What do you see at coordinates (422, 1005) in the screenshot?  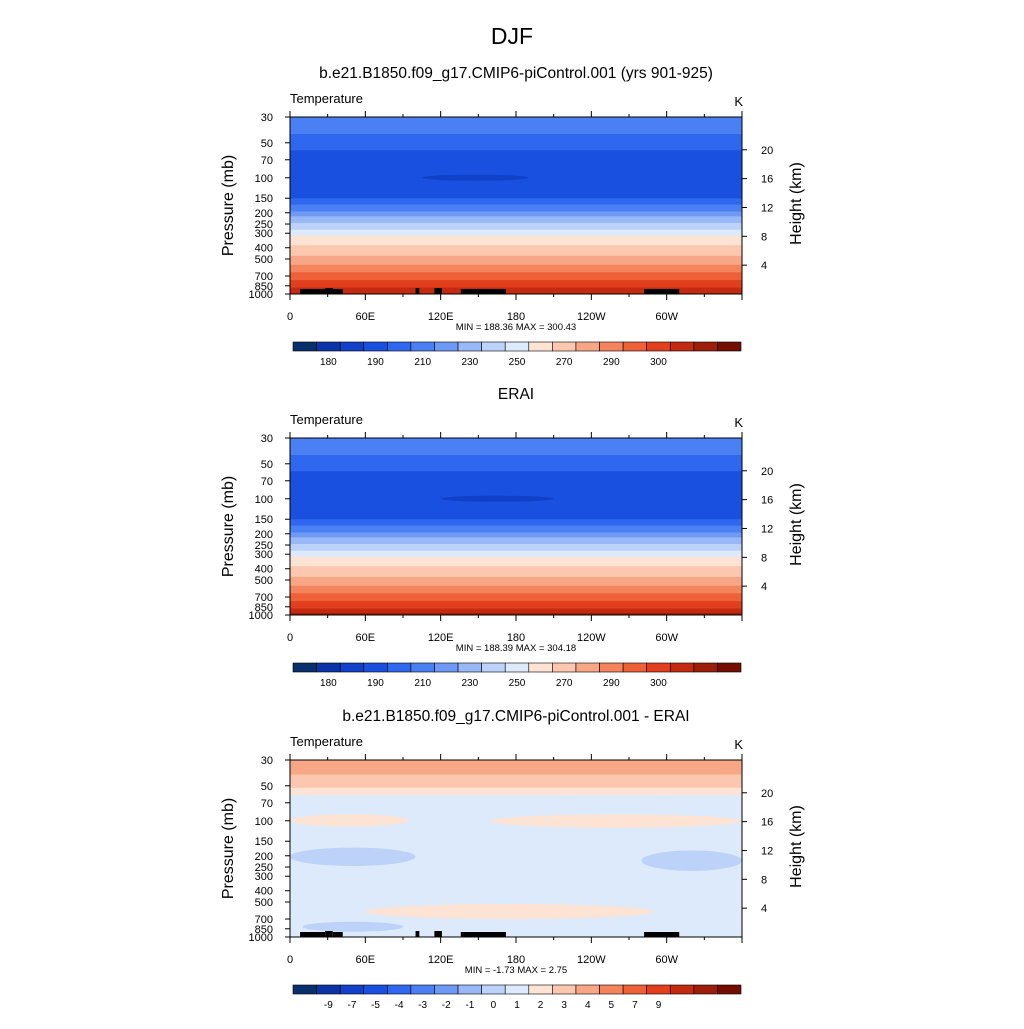 I see `colorbar-label: -3` at bounding box center [422, 1005].